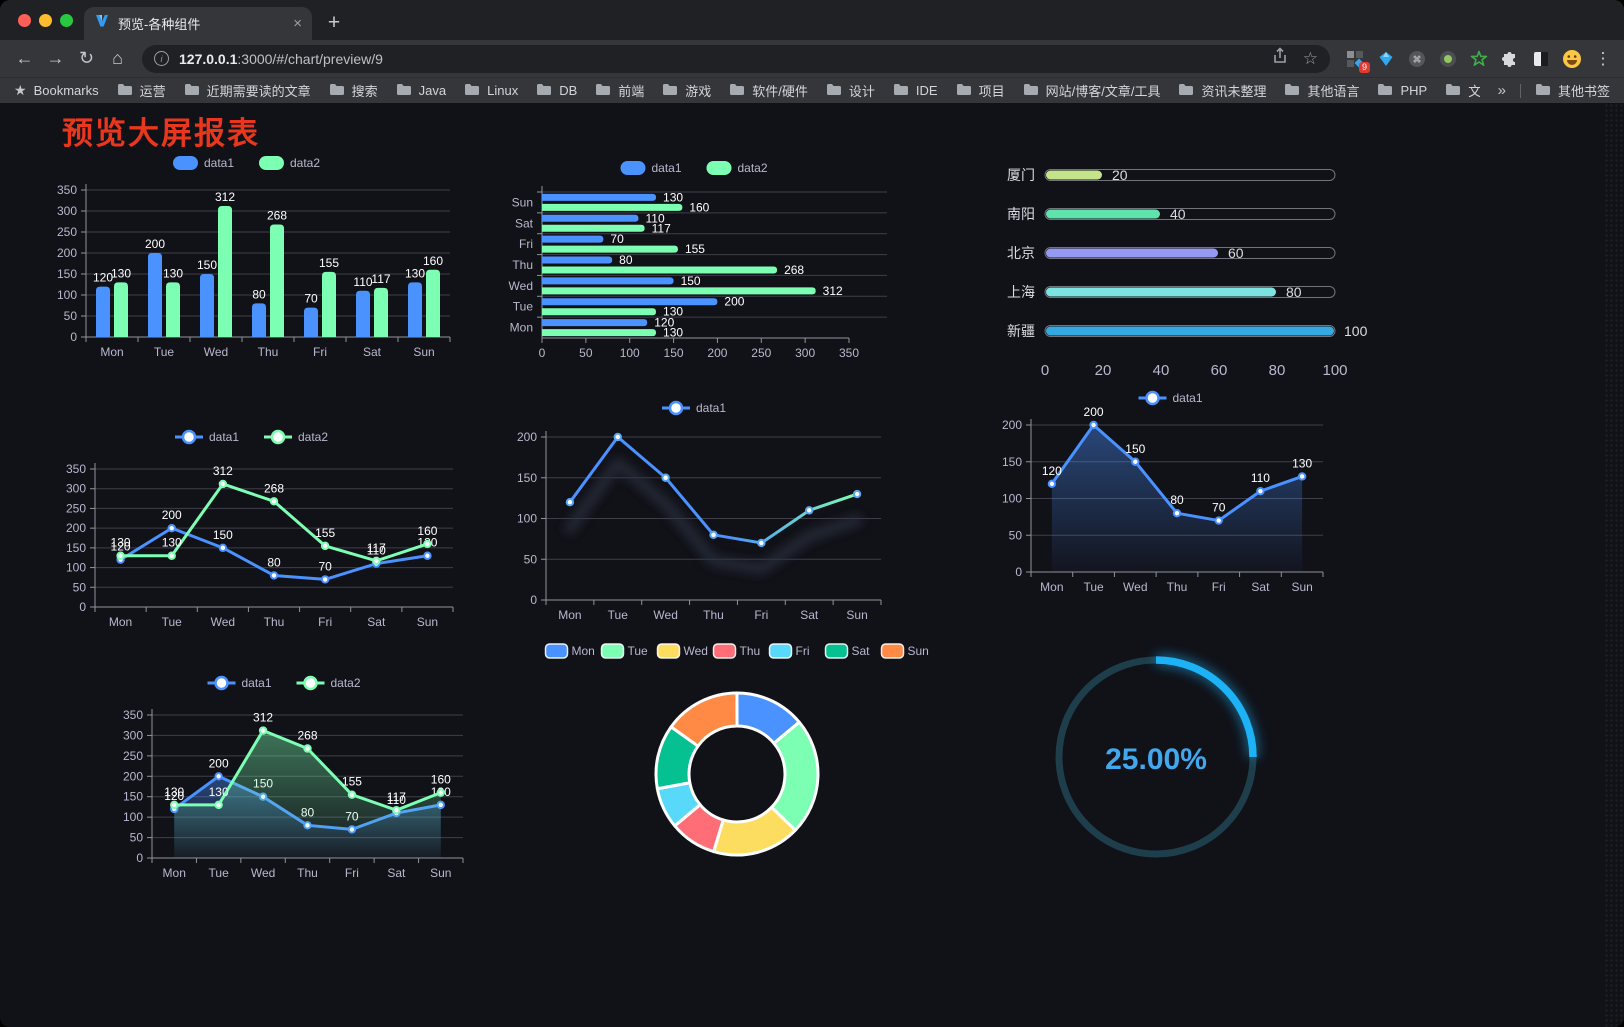 Image resolution: width=1624 pixels, height=1027 pixels. What do you see at coordinates (861, 91) in the screenshot?
I see `bookmark-folder-label: 设计` at bounding box center [861, 91].